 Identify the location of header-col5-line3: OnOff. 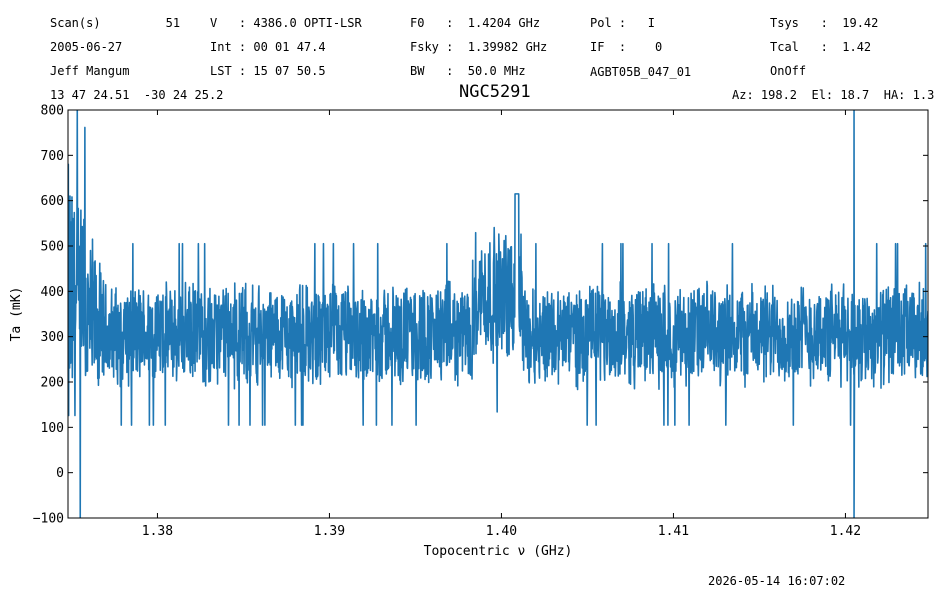
(788, 71).